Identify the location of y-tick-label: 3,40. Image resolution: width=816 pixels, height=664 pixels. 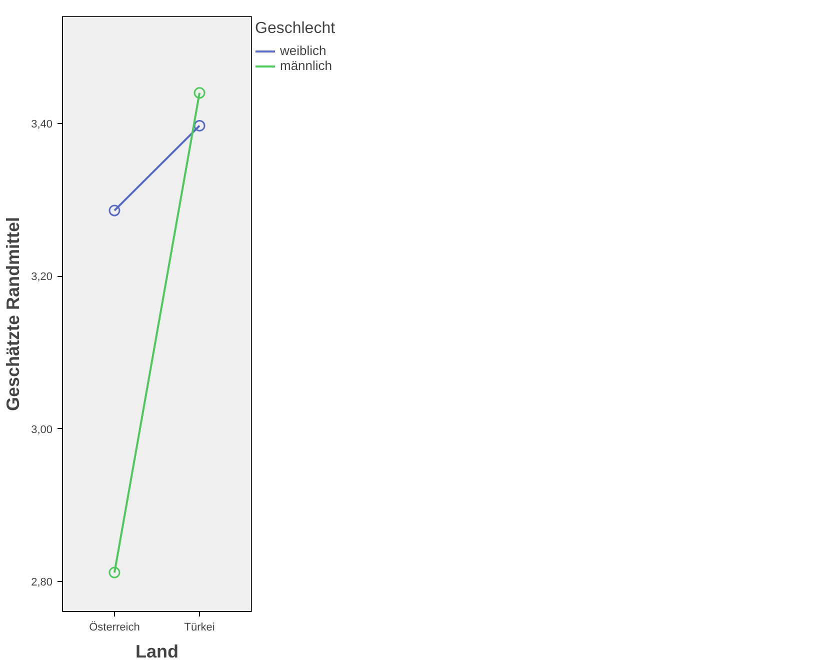
(42, 124).